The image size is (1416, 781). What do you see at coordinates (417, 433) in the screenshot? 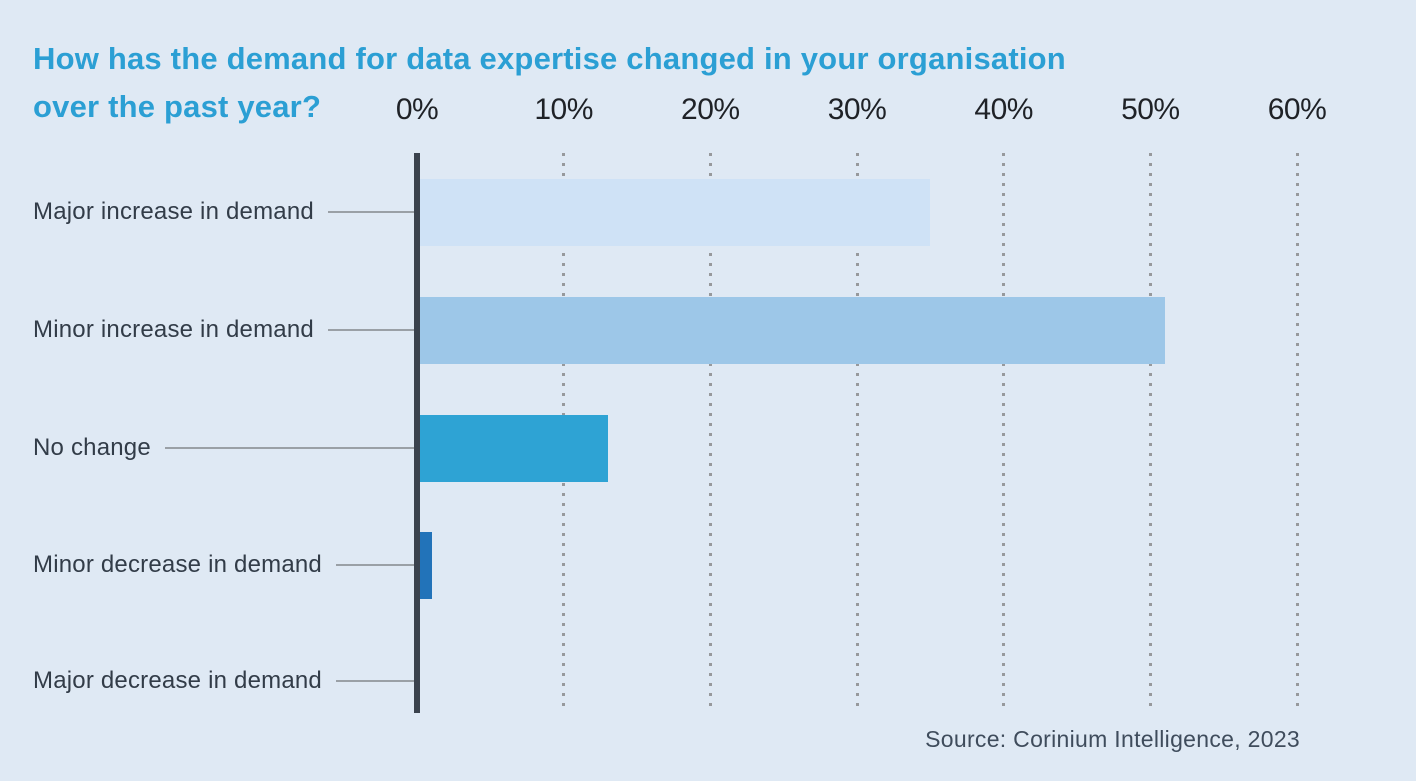
I see `y-axis-line` at bounding box center [417, 433].